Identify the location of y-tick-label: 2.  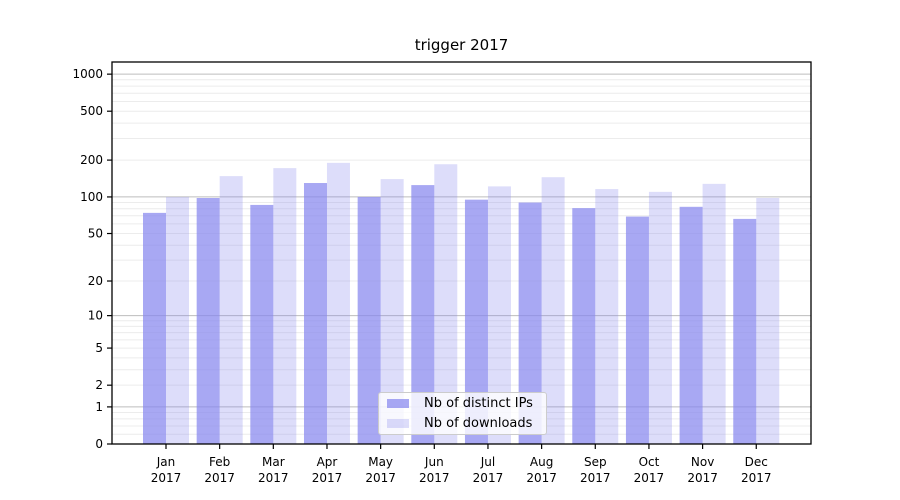
(99, 385).